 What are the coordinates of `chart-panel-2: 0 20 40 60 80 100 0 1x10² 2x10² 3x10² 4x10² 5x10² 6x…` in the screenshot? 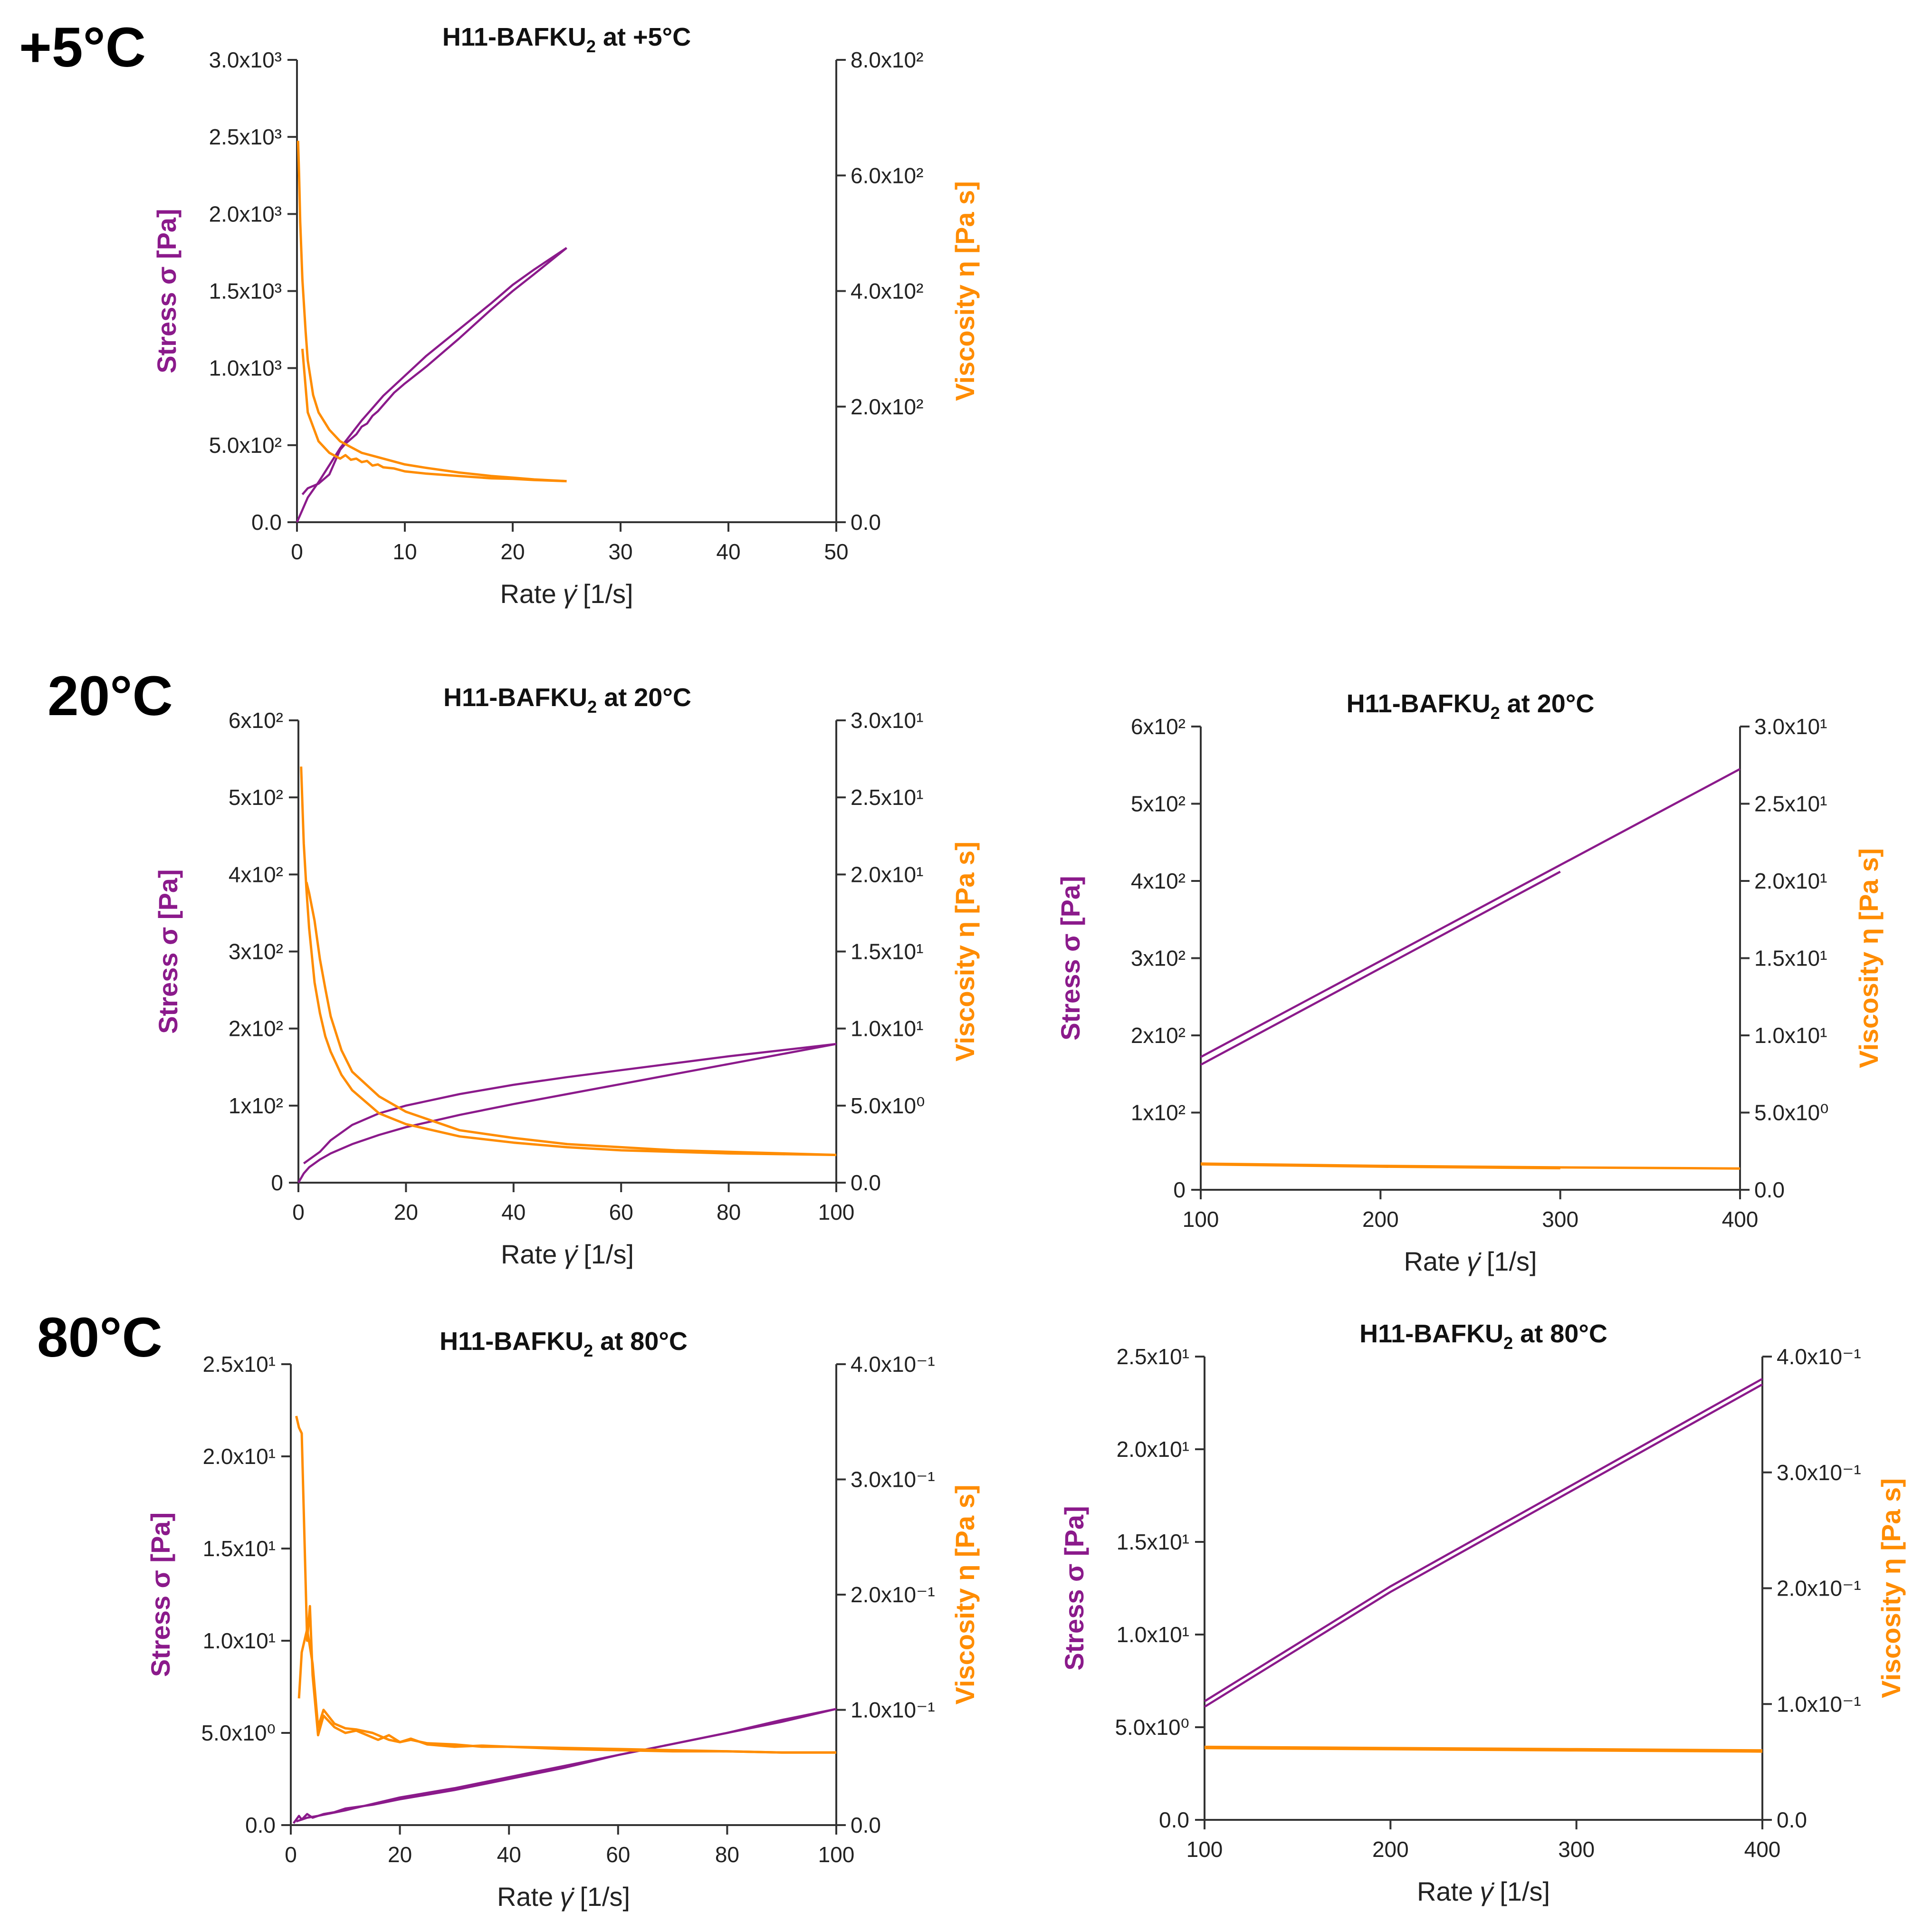 It's located at (566, 976).